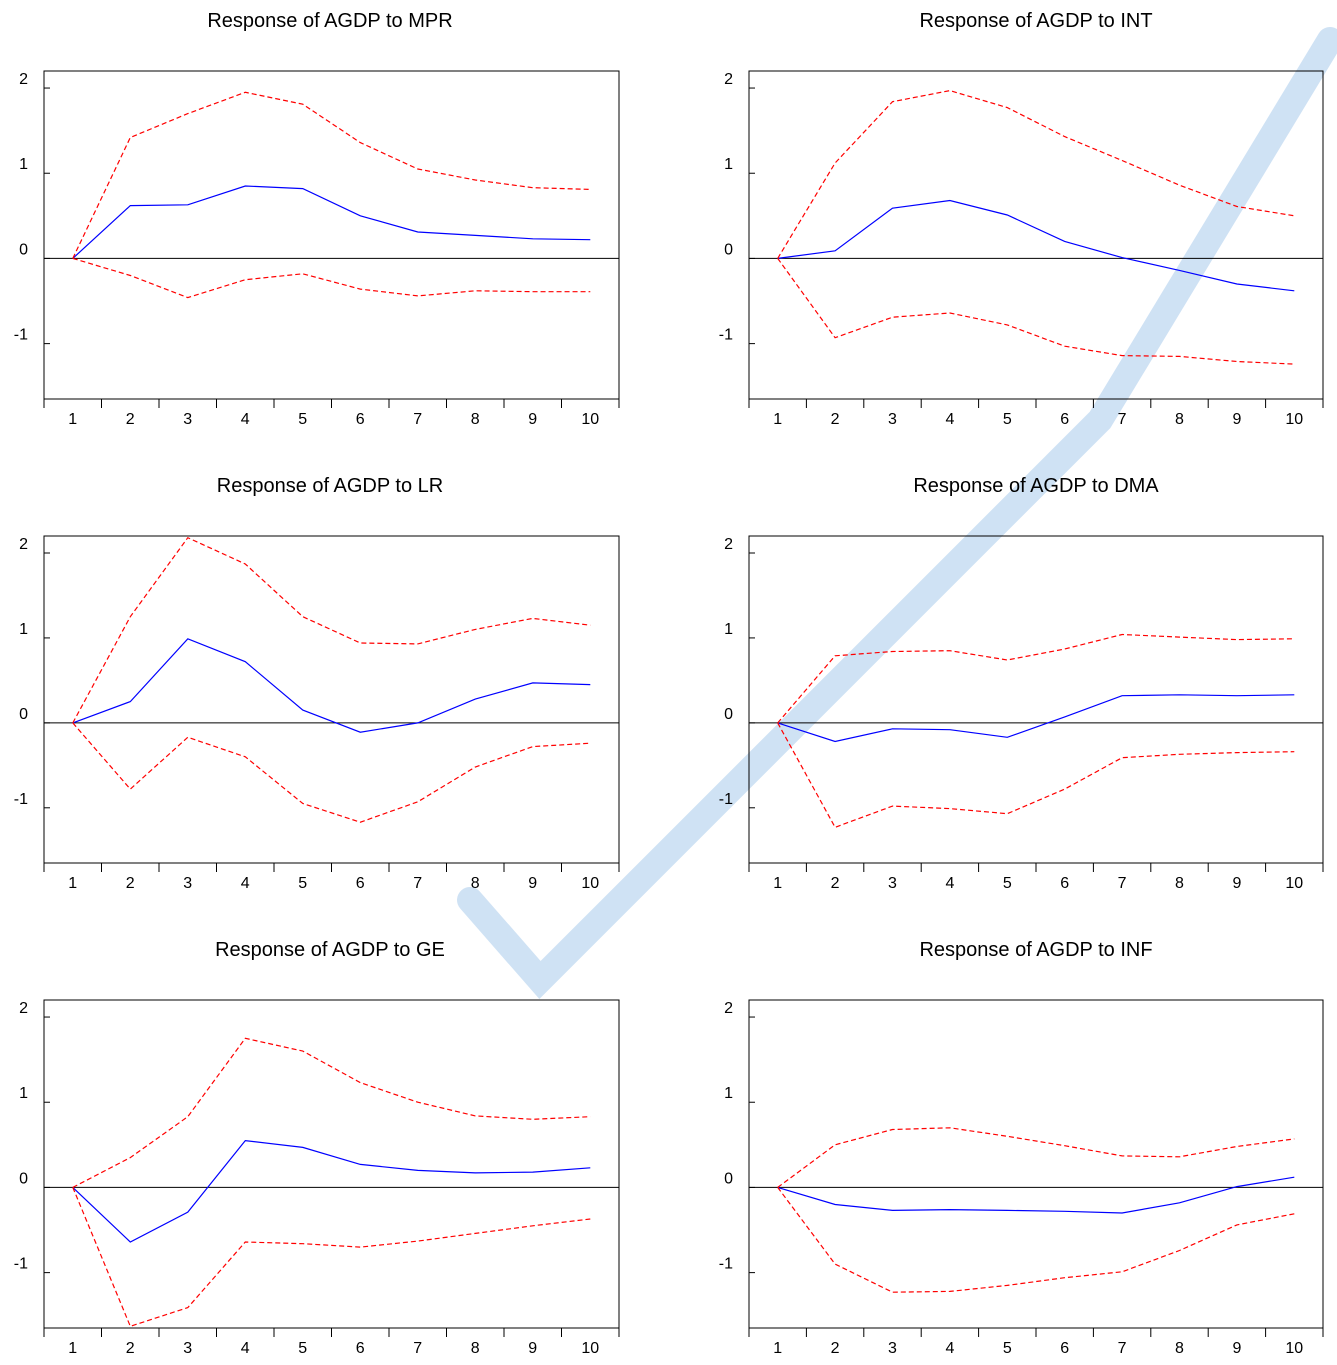  I want to click on irf-panel-5: Response of AGDP to GE -1 0 1 2 1 2 3 4 5 6 7 8 9 10, so click(316, 1148).